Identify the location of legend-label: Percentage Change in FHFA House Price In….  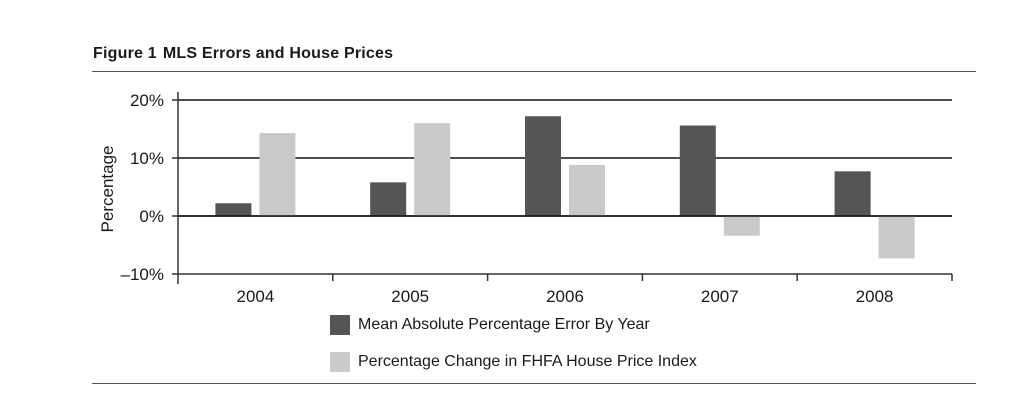
(527, 361).